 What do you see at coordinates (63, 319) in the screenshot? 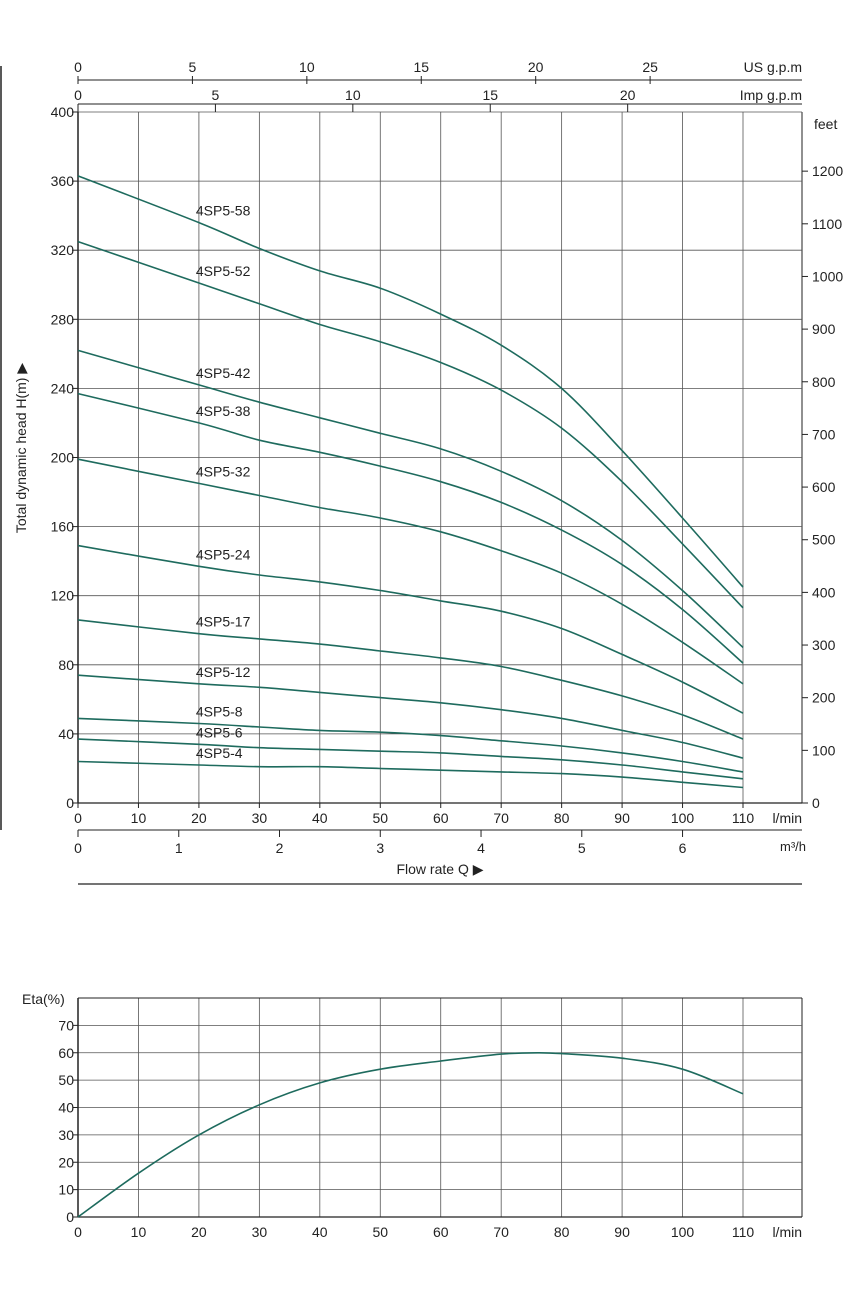
I see `y-tick-label: 280` at bounding box center [63, 319].